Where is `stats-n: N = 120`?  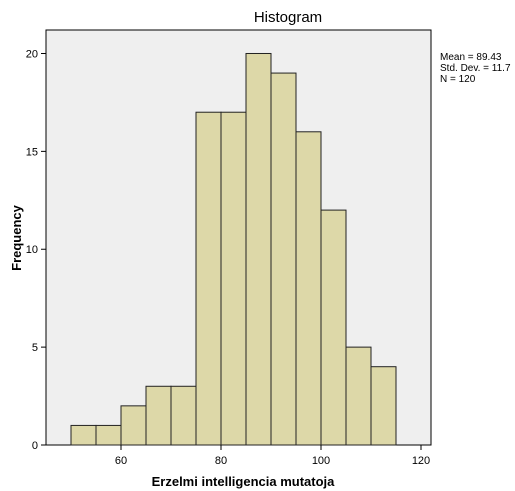 stats-n: N = 120 is located at coordinates (458, 79).